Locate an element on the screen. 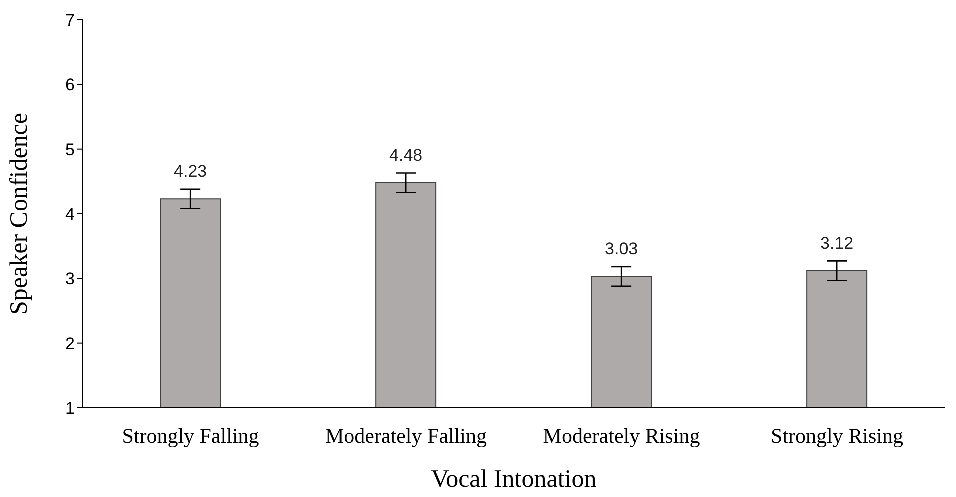  data-label: 4.23 is located at coordinates (191, 172).